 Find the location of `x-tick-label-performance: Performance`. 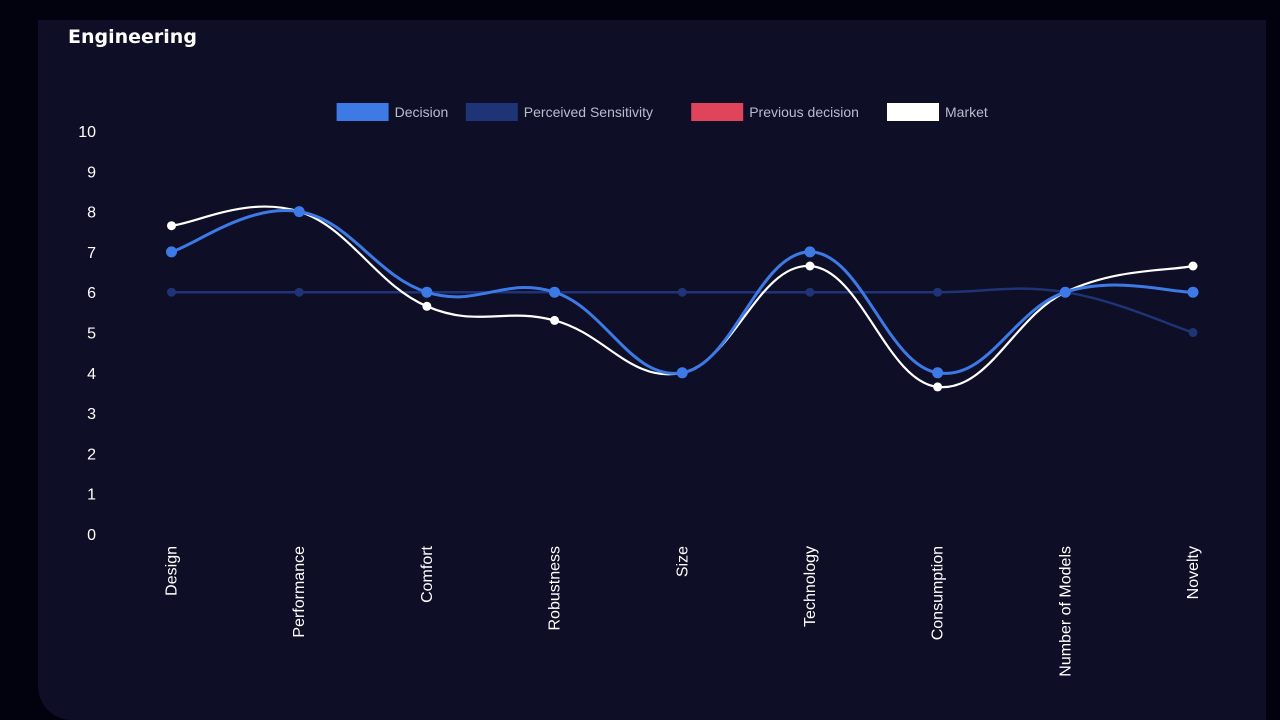

x-tick-label-performance: Performance is located at coordinates (299, 592).